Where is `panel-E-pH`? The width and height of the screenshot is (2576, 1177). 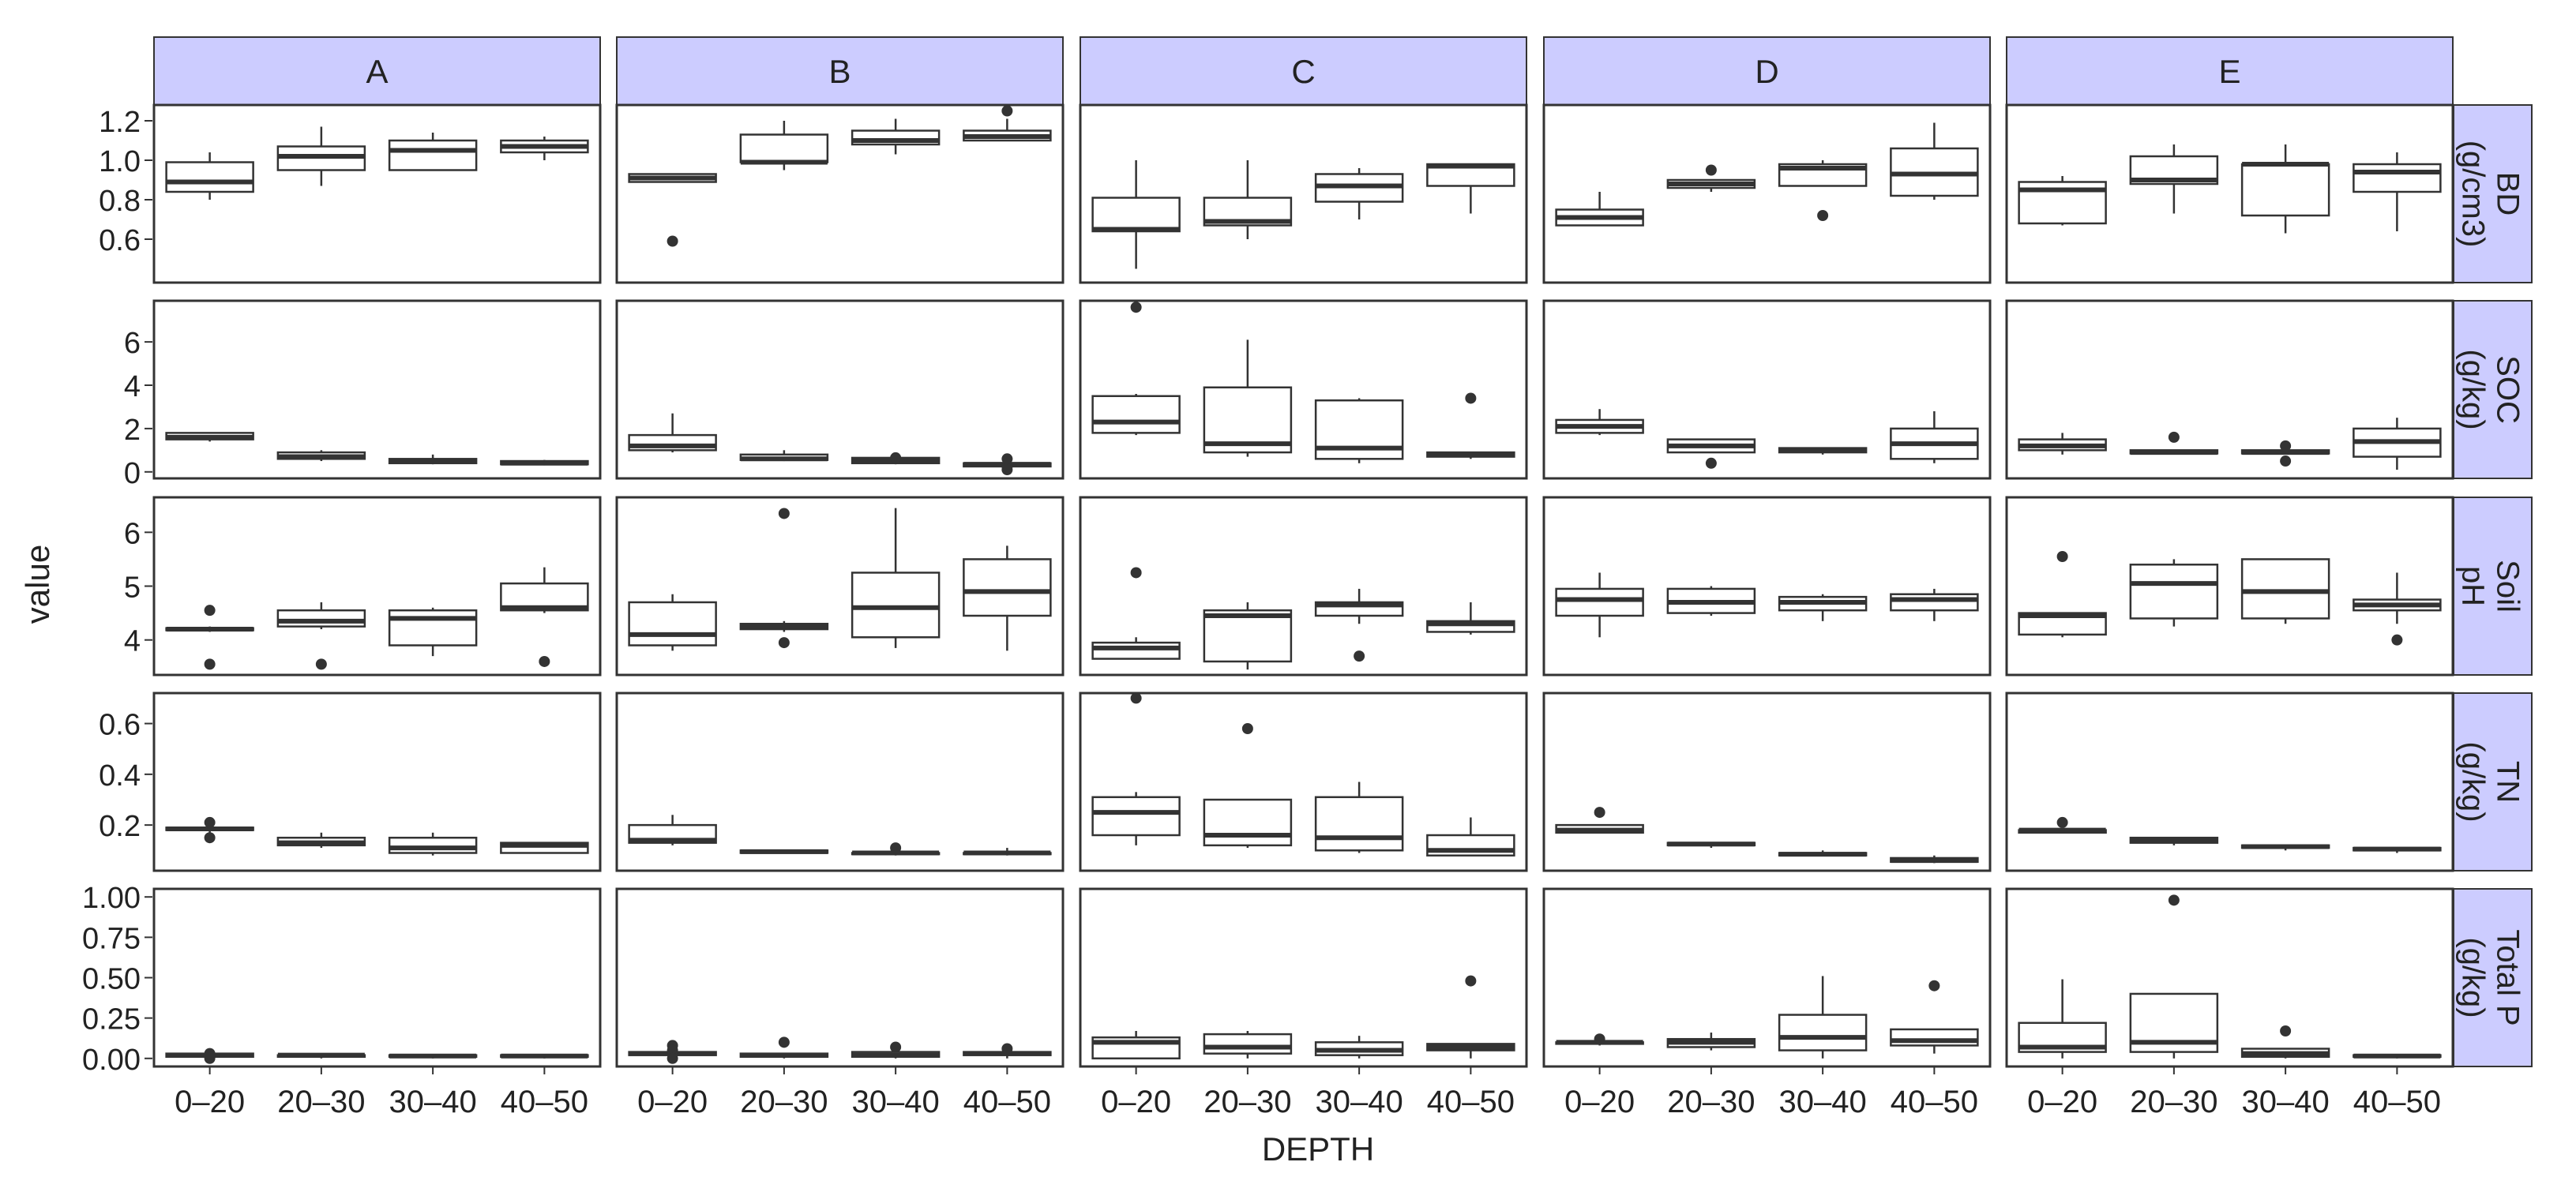
panel-E-pH is located at coordinates (2229, 586).